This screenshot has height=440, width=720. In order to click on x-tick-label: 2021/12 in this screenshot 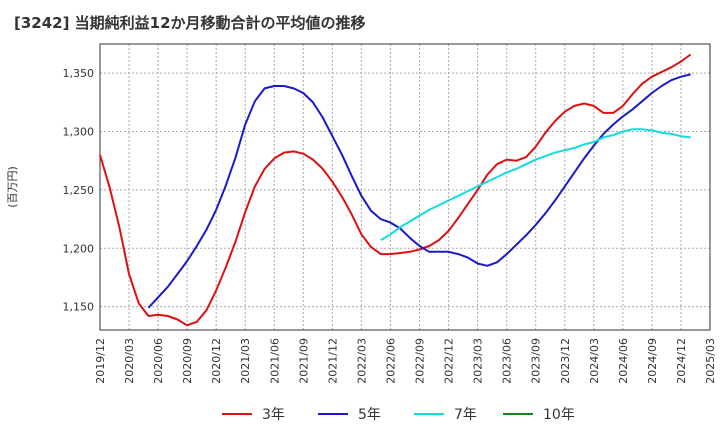, I will do `click(332, 361)`.